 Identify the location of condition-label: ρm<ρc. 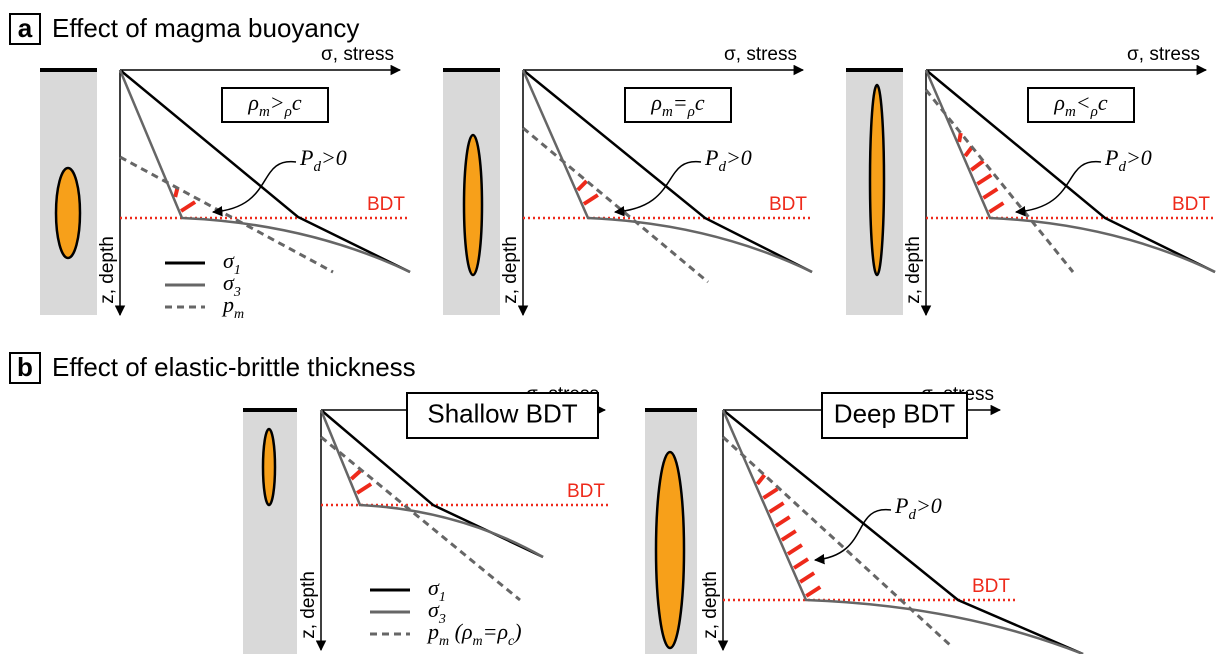
(1080, 105).